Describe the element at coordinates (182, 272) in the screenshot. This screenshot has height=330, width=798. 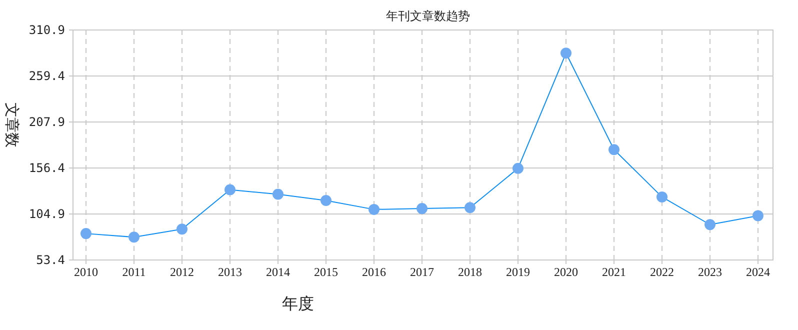
I see `x-tick-label: 2012` at that location.